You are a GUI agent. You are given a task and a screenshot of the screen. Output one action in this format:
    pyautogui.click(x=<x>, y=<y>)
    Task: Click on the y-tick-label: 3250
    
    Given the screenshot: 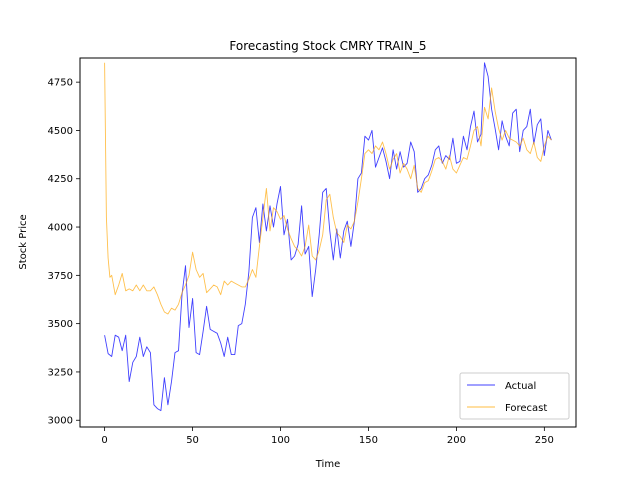 What is the action you would take?
    pyautogui.click(x=60, y=372)
    